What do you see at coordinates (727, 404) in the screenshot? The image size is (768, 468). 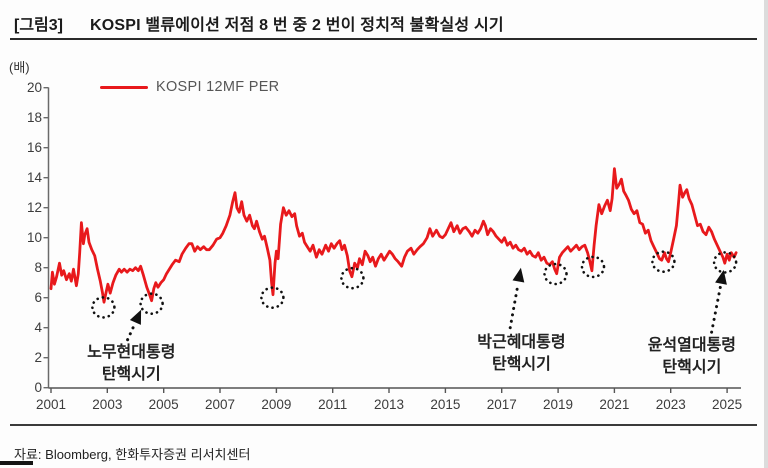 I see `x-tick-label: 2025` at bounding box center [727, 404].